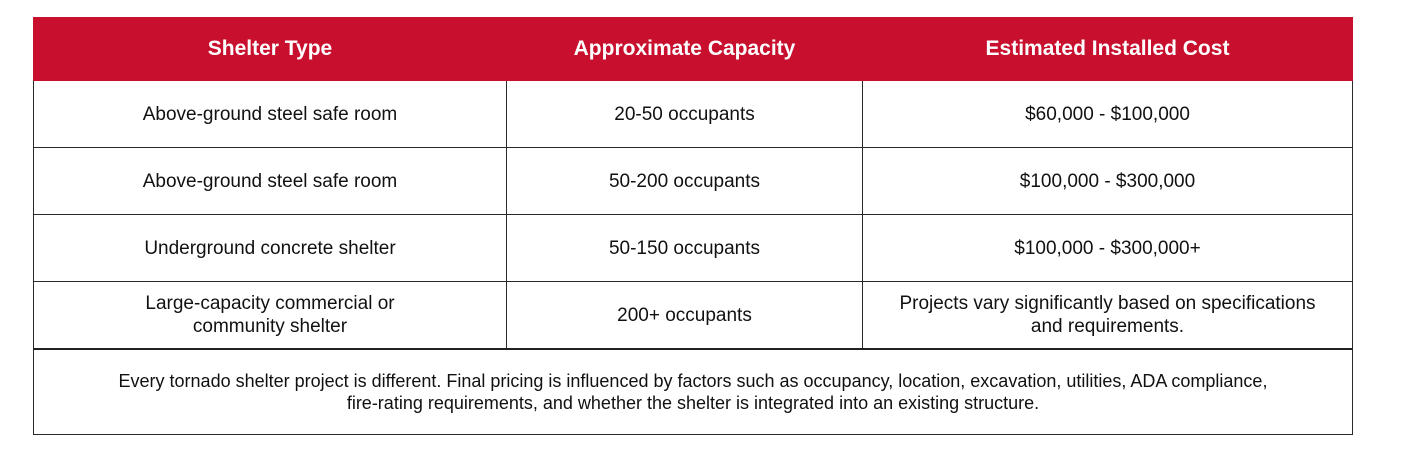 The width and height of the screenshot is (1401, 451). What do you see at coordinates (684, 248) in the screenshot?
I see `cell-capacity: 50-150 occupants` at bounding box center [684, 248].